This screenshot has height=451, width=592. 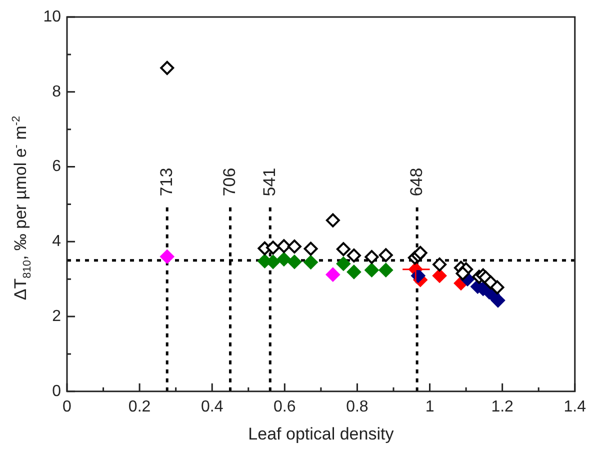 What do you see at coordinates (57, 316) in the screenshot?
I see `y-tick-label: 2` at bounding box center [57, 316].